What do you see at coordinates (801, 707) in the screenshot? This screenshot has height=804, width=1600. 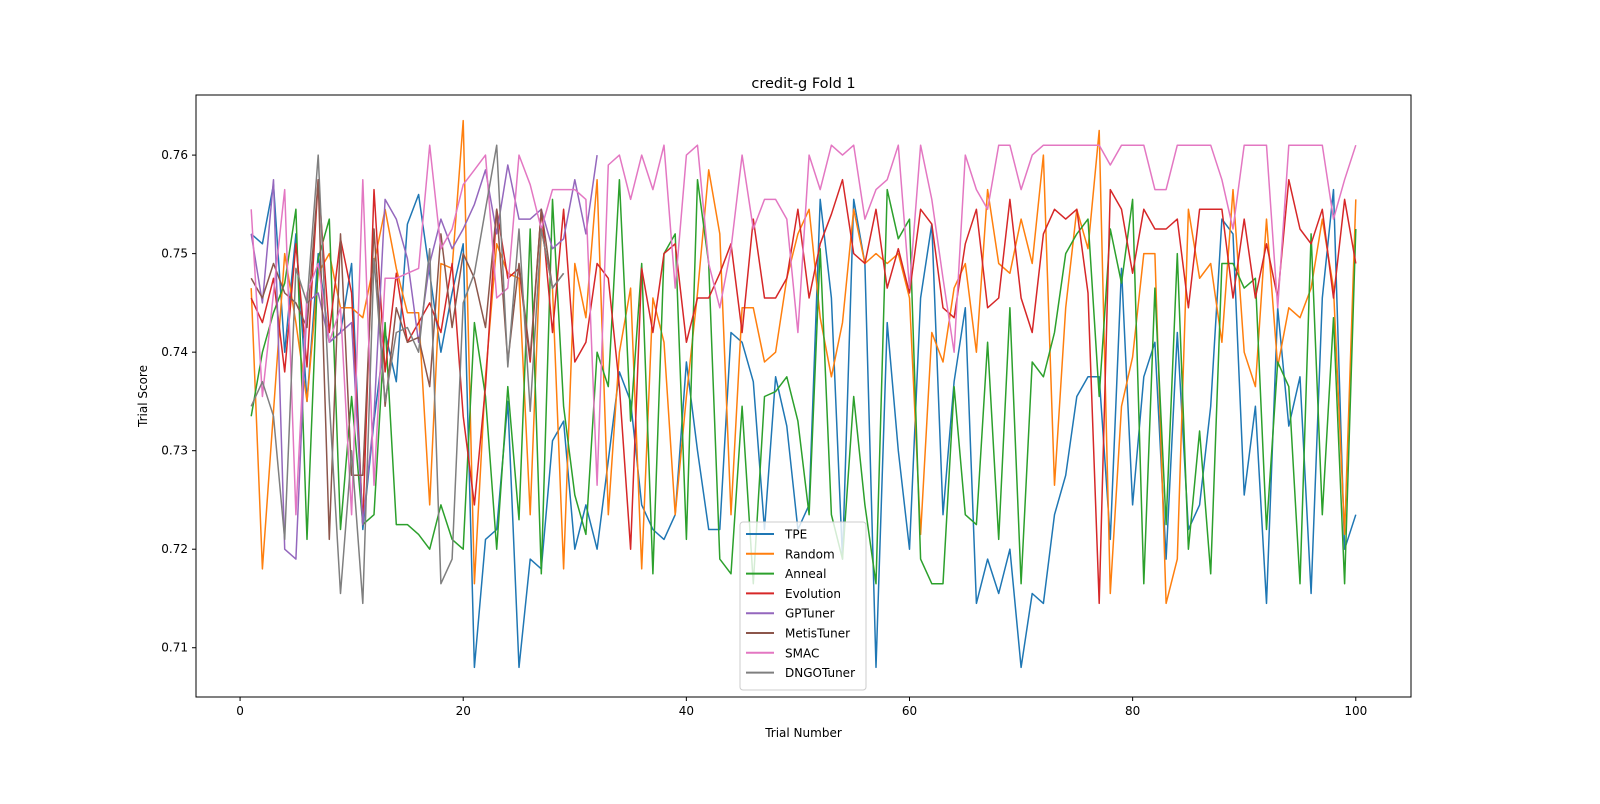 I see `x-axis: 0 20 40 60 80 100` at bounding box center [801, 707].